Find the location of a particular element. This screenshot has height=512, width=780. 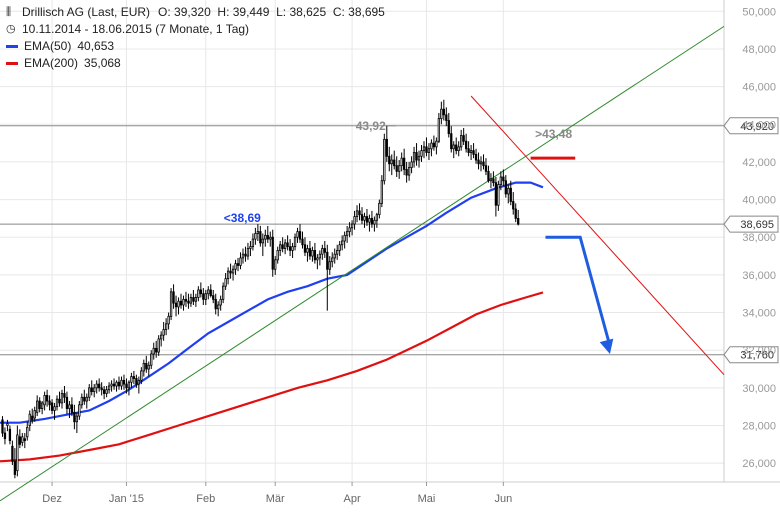

x-axis: Dez Jan '15 Feb Mär Apr Mai Jun is located at coordinates (277, 493).